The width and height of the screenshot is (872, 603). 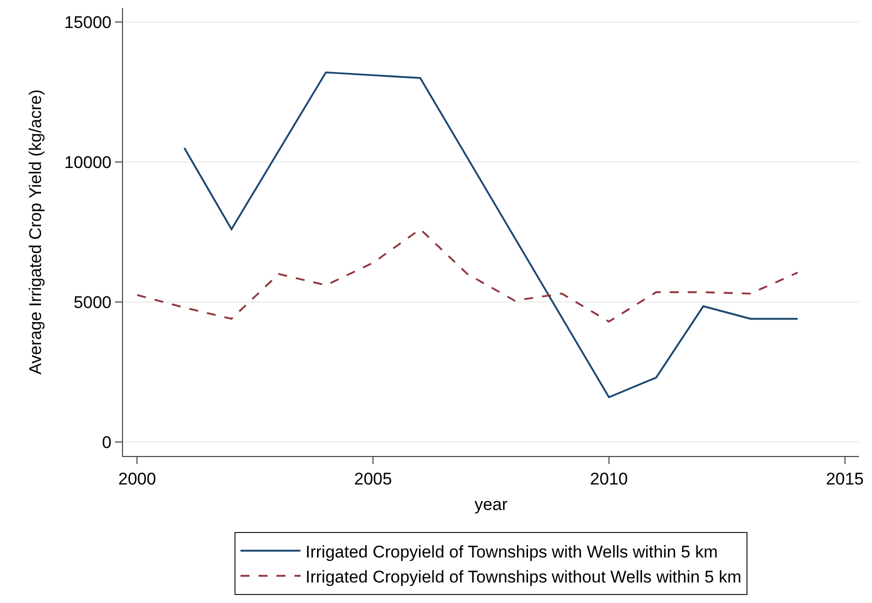 What do you see at coordinates (467, 275) in the screenshot?
I see `line-series` at bounding box center [467, 275].